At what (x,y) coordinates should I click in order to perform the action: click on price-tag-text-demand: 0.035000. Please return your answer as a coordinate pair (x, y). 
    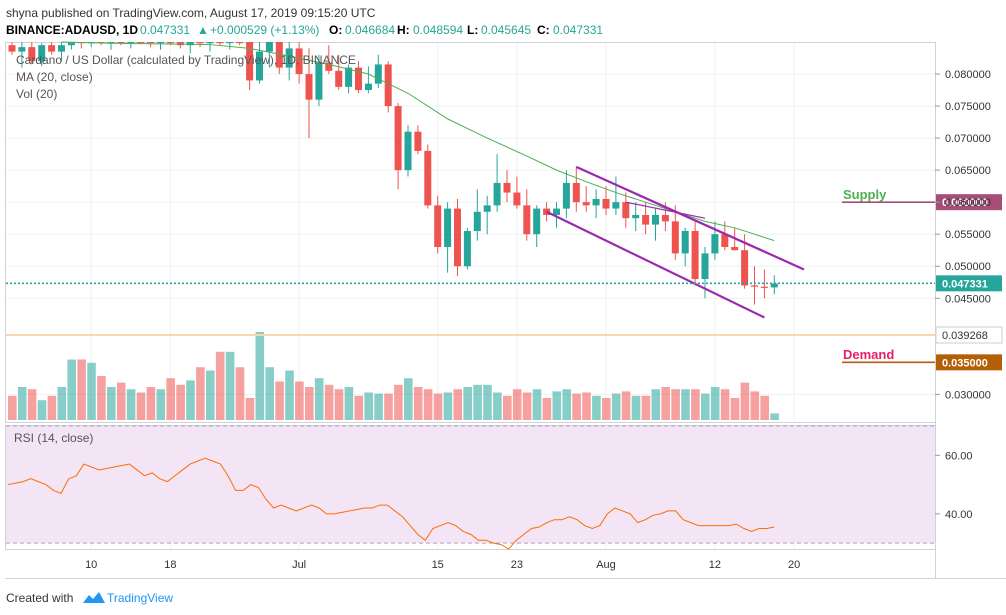
    Looking at the image, I should click on (965, 363).